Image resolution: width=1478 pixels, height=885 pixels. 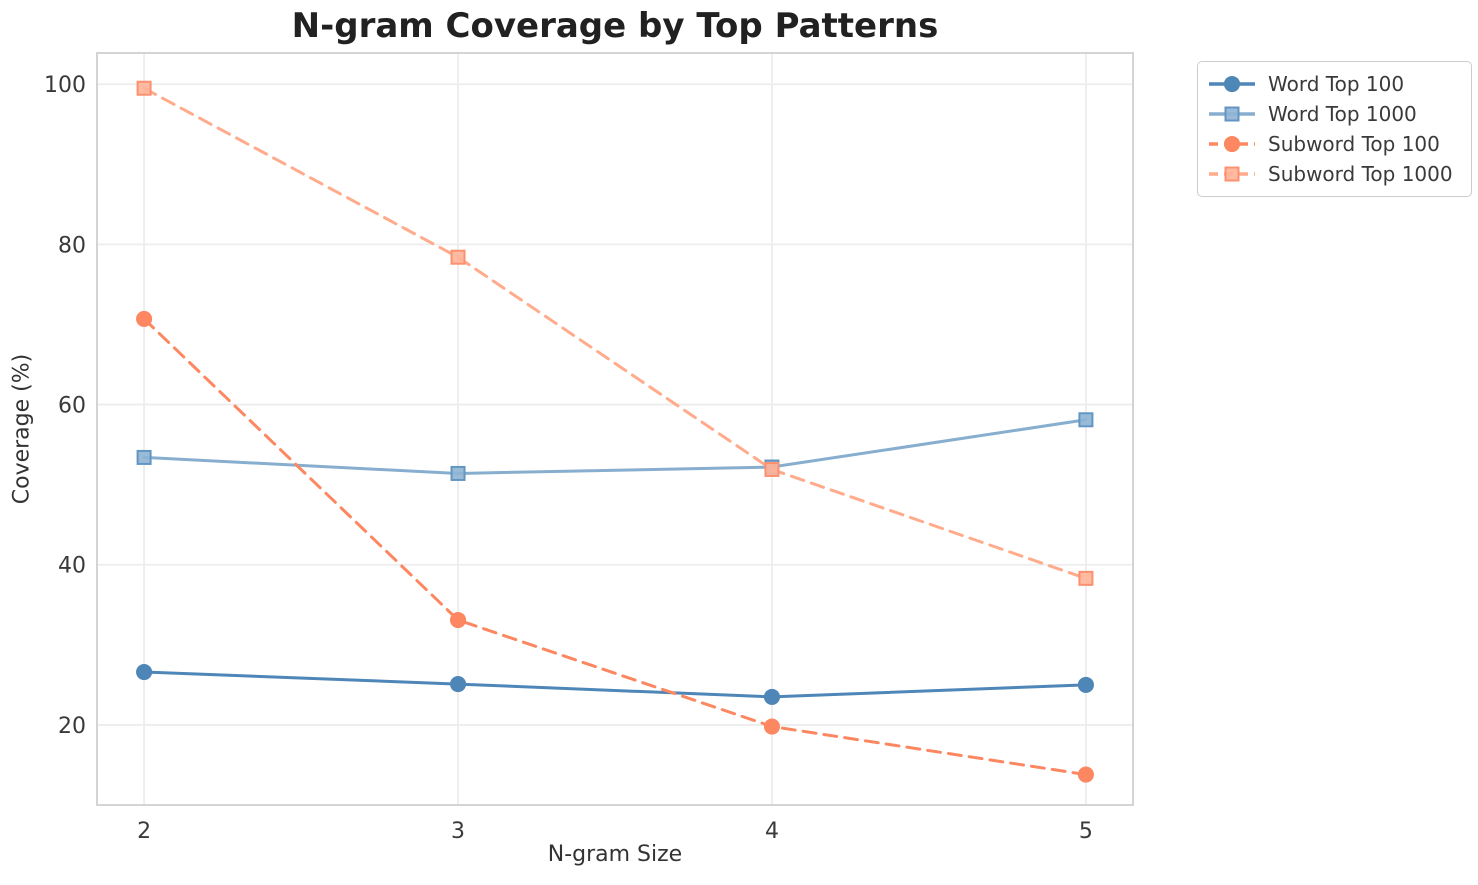 I want to click on y-axis-label: Coverage (%), so click(x=22, y=429).